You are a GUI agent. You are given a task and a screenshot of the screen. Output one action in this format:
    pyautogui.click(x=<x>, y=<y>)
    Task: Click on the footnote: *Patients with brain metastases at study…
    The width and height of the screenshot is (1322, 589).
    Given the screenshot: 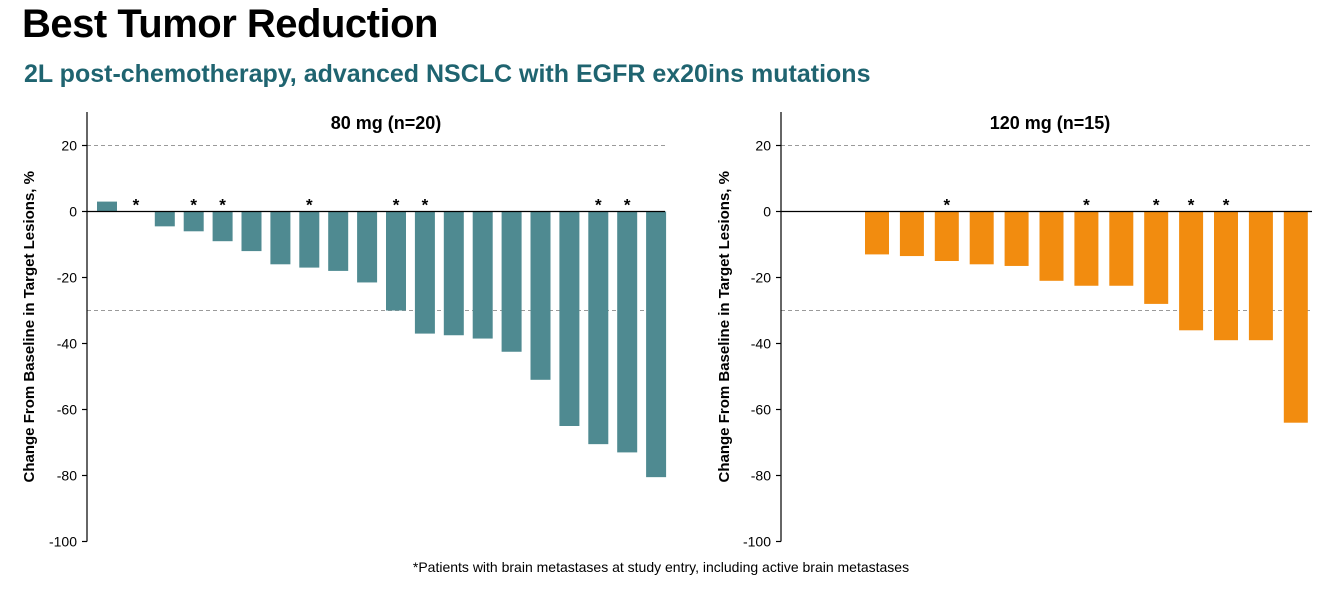 What is the action you would take?
    pyautogui.click(x=661, y=567)
    